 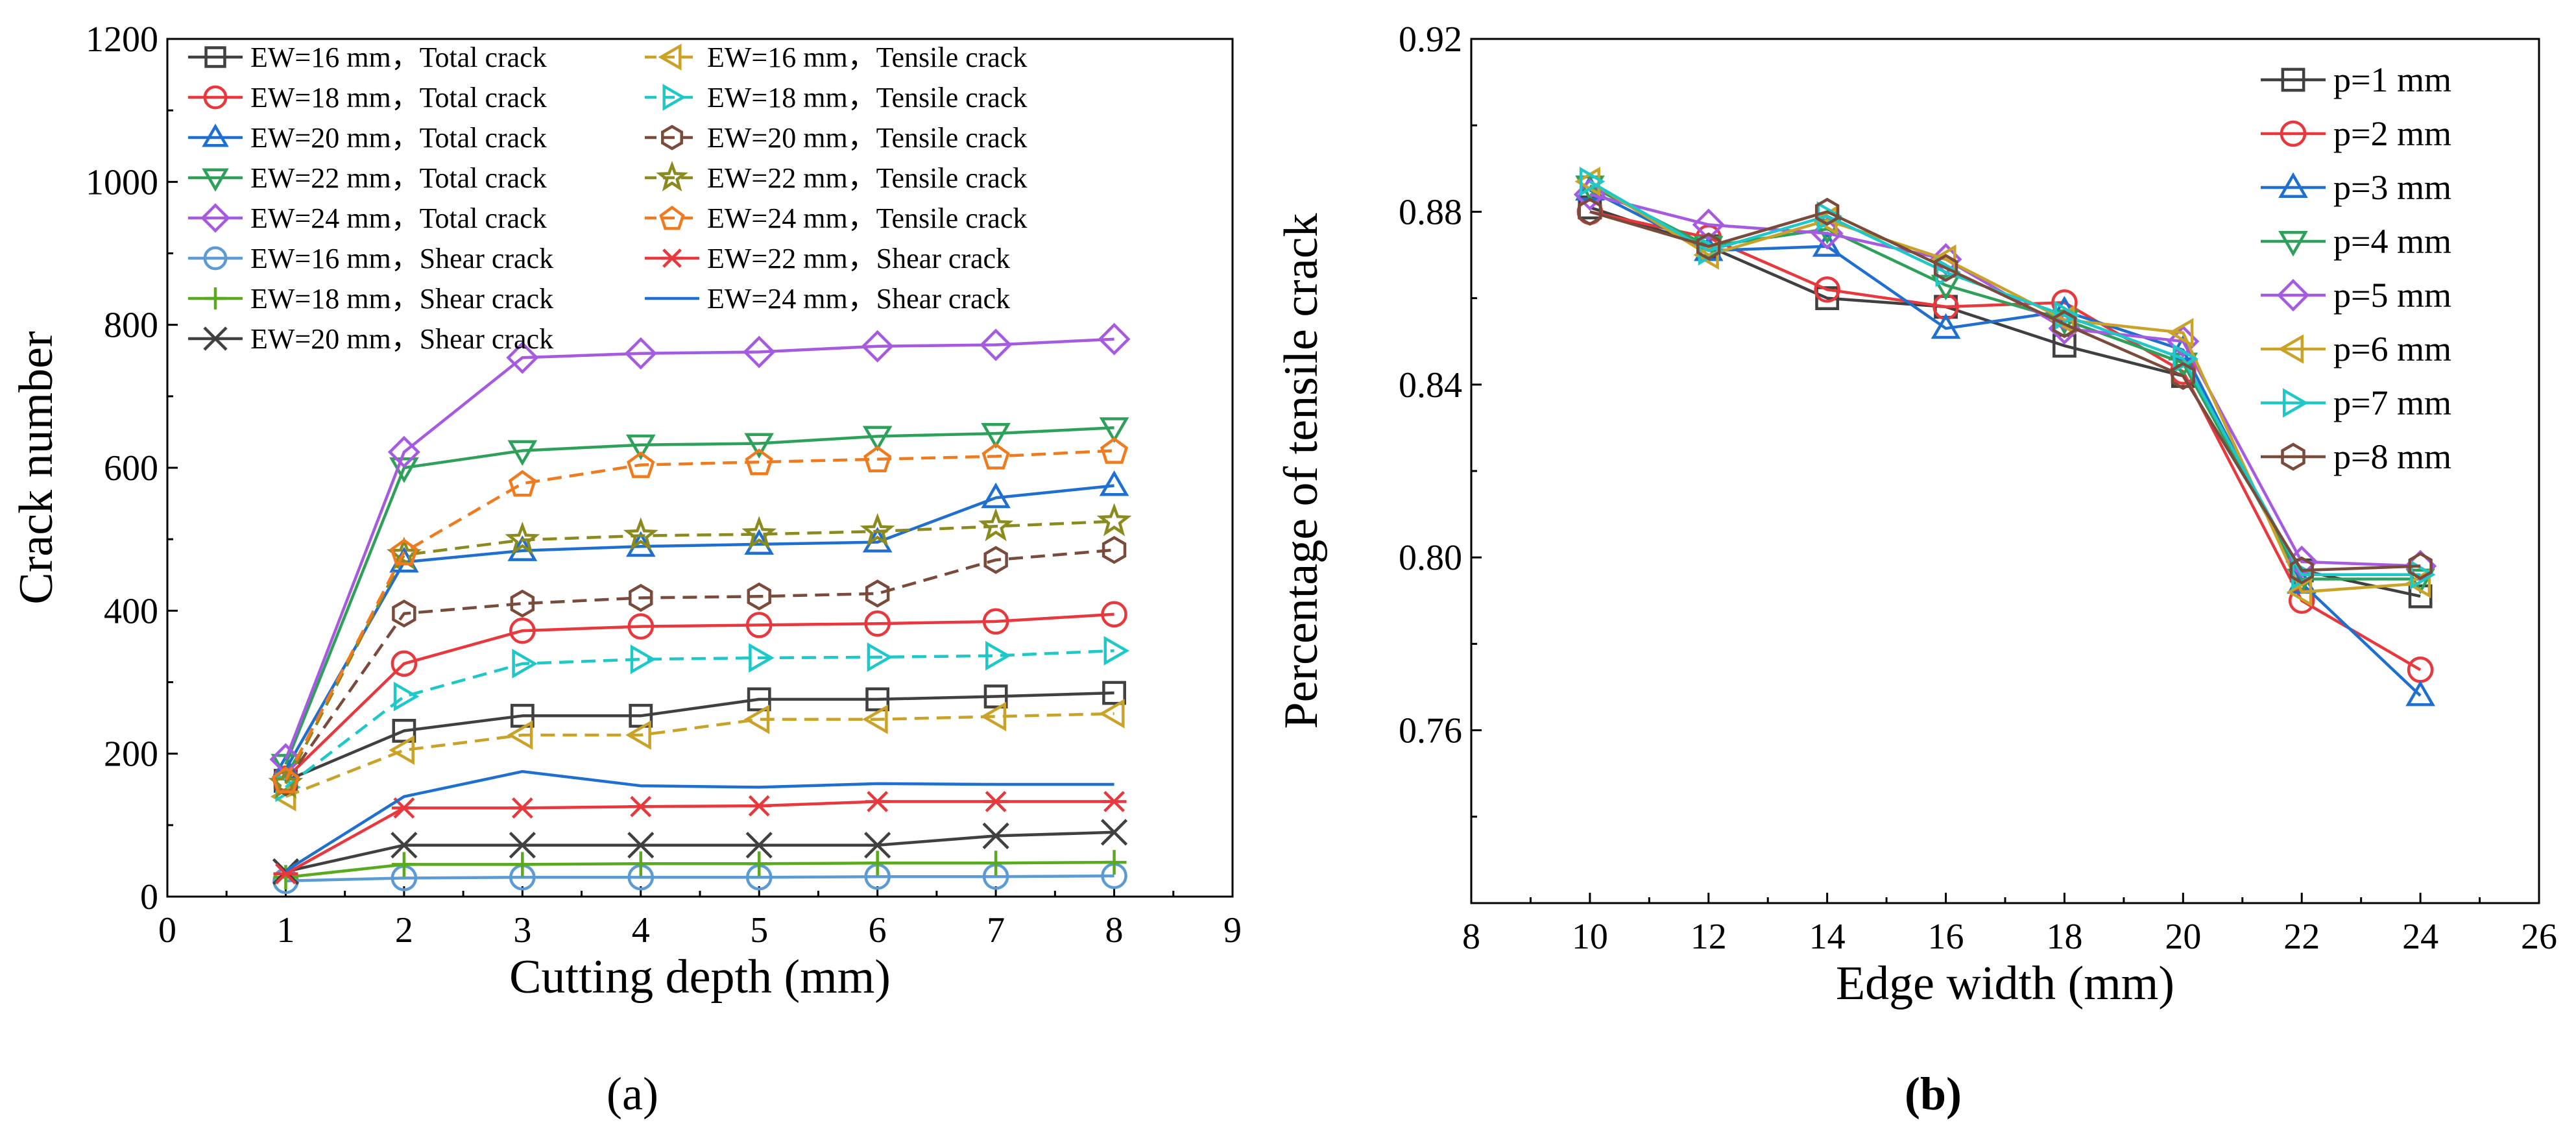 I want to click on x-tick-label: 6, so click(x=878, y=930).